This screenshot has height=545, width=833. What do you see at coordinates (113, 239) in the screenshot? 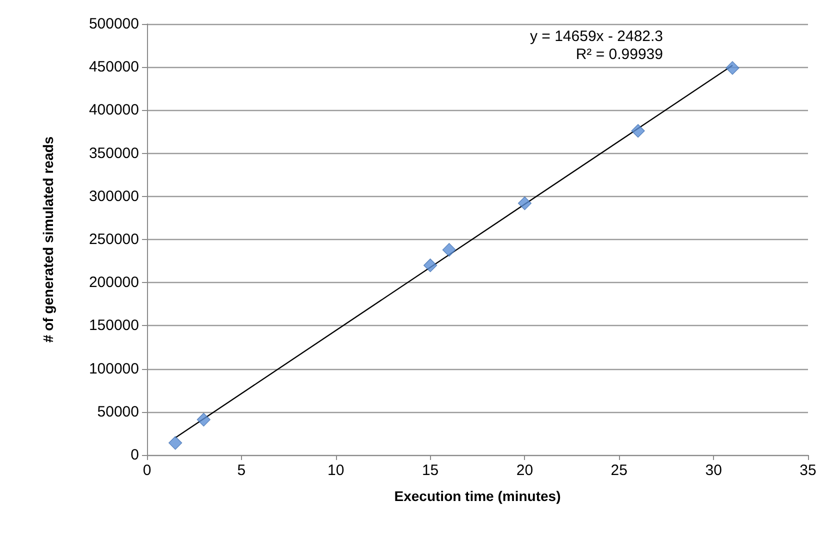
I see `y-tick-label: 250000` at bounding box center [113, 239].